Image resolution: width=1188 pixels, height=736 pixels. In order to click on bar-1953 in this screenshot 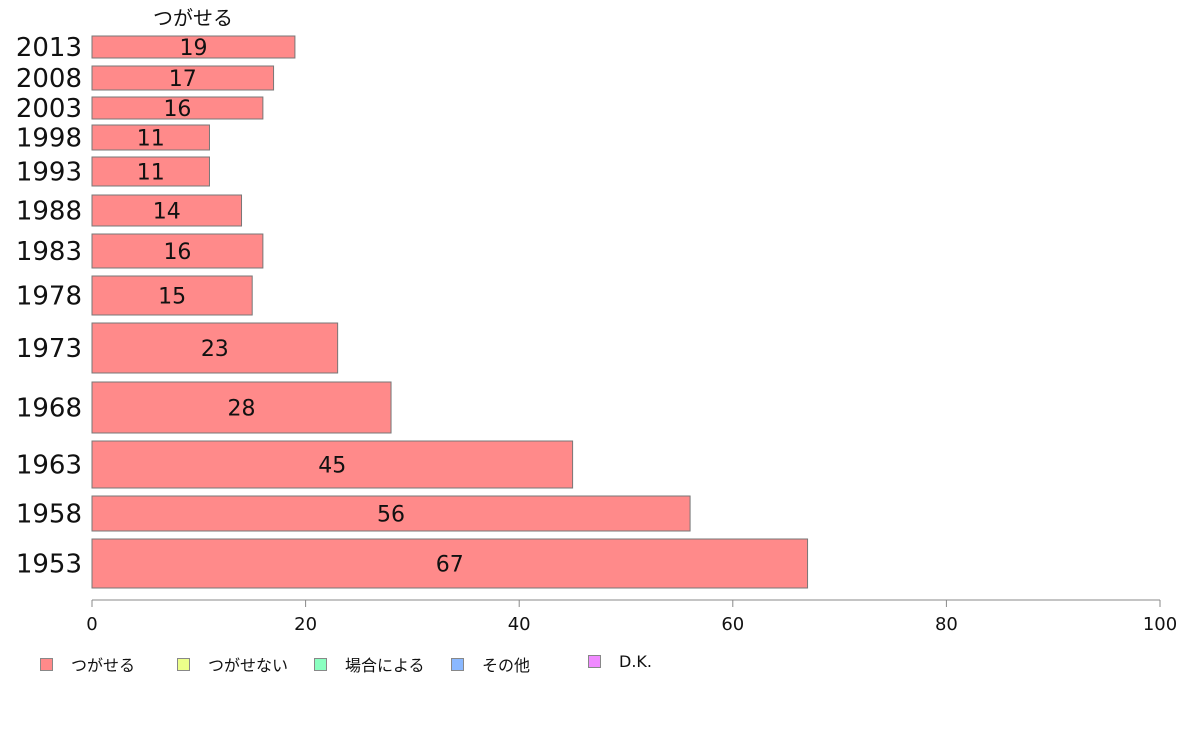, I will do `click(450, 563)`.